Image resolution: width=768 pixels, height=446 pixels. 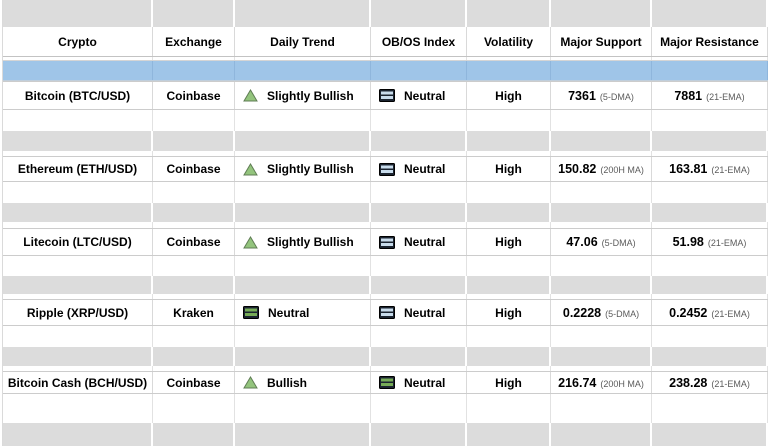 I want to click on header-cell-major-support: Major Support, so click(x=601, y=41).